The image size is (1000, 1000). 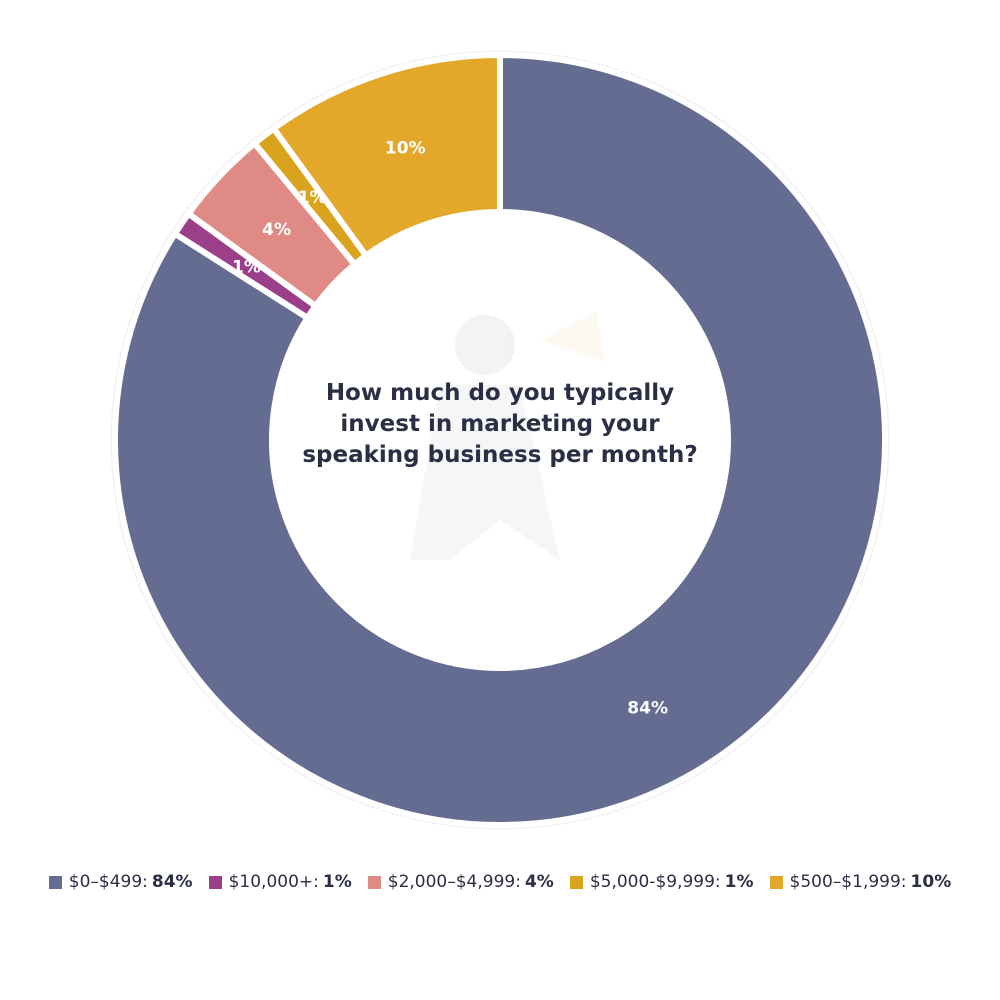 I want to click on logo-watermark, so click(x=507, y=436).